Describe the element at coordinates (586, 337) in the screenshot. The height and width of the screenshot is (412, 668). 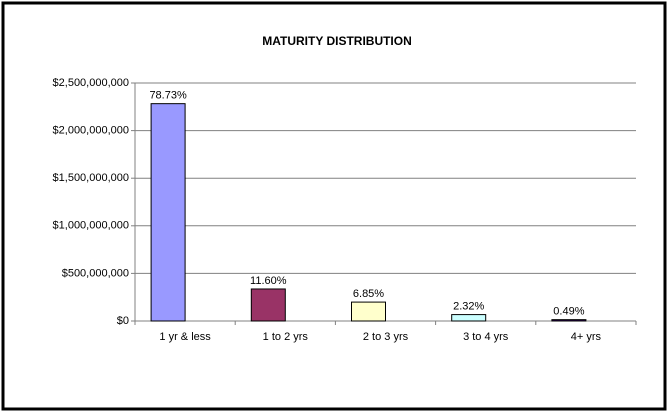
I see `x-tick-label: 4+ yrs` at that location.